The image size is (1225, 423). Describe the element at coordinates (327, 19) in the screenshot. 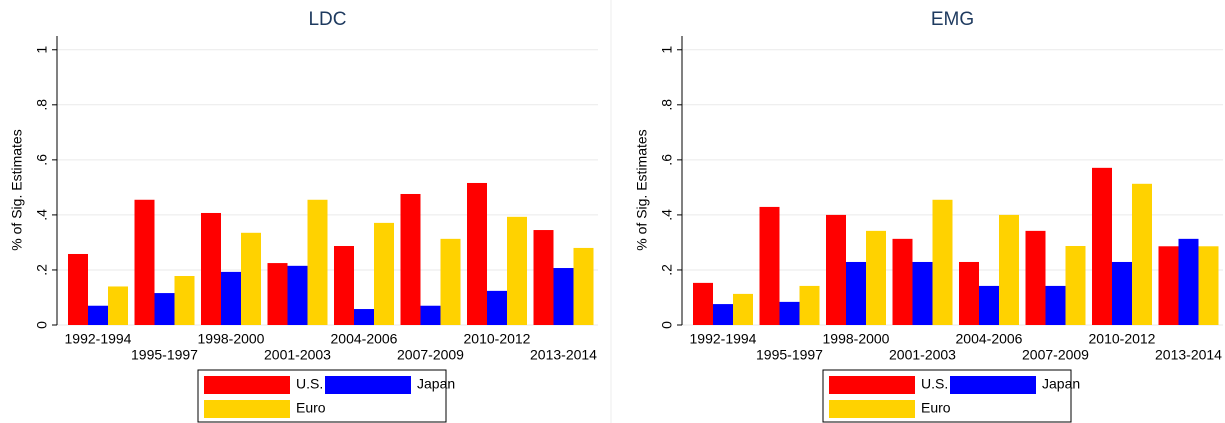

I see `chart-title: LDC` at that location.